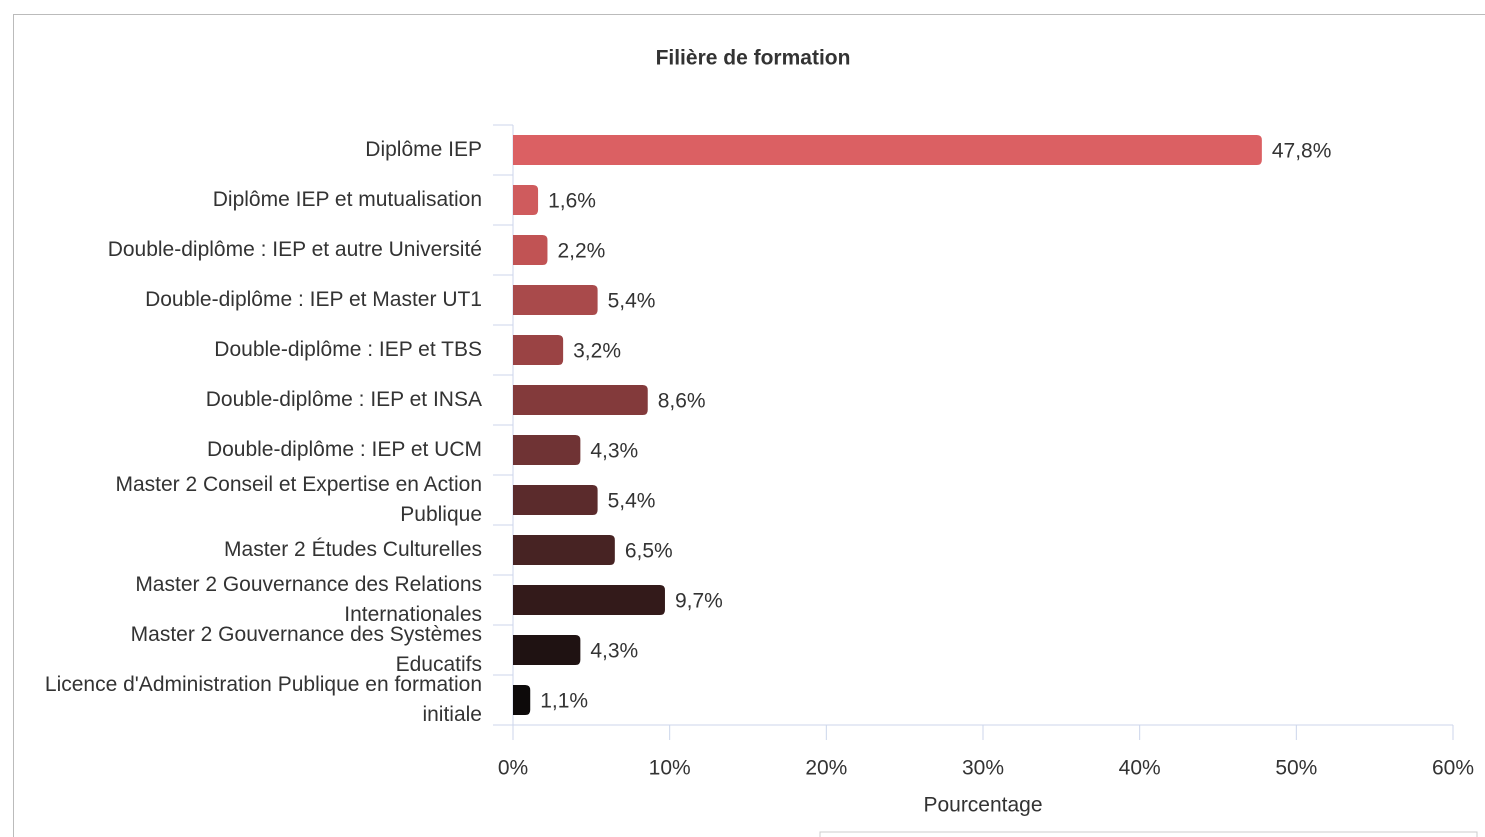  What do you see at coordinates (581, 251) in the screenshot?
I see `data-label: 2,2%` at bounding box center [581, 251].